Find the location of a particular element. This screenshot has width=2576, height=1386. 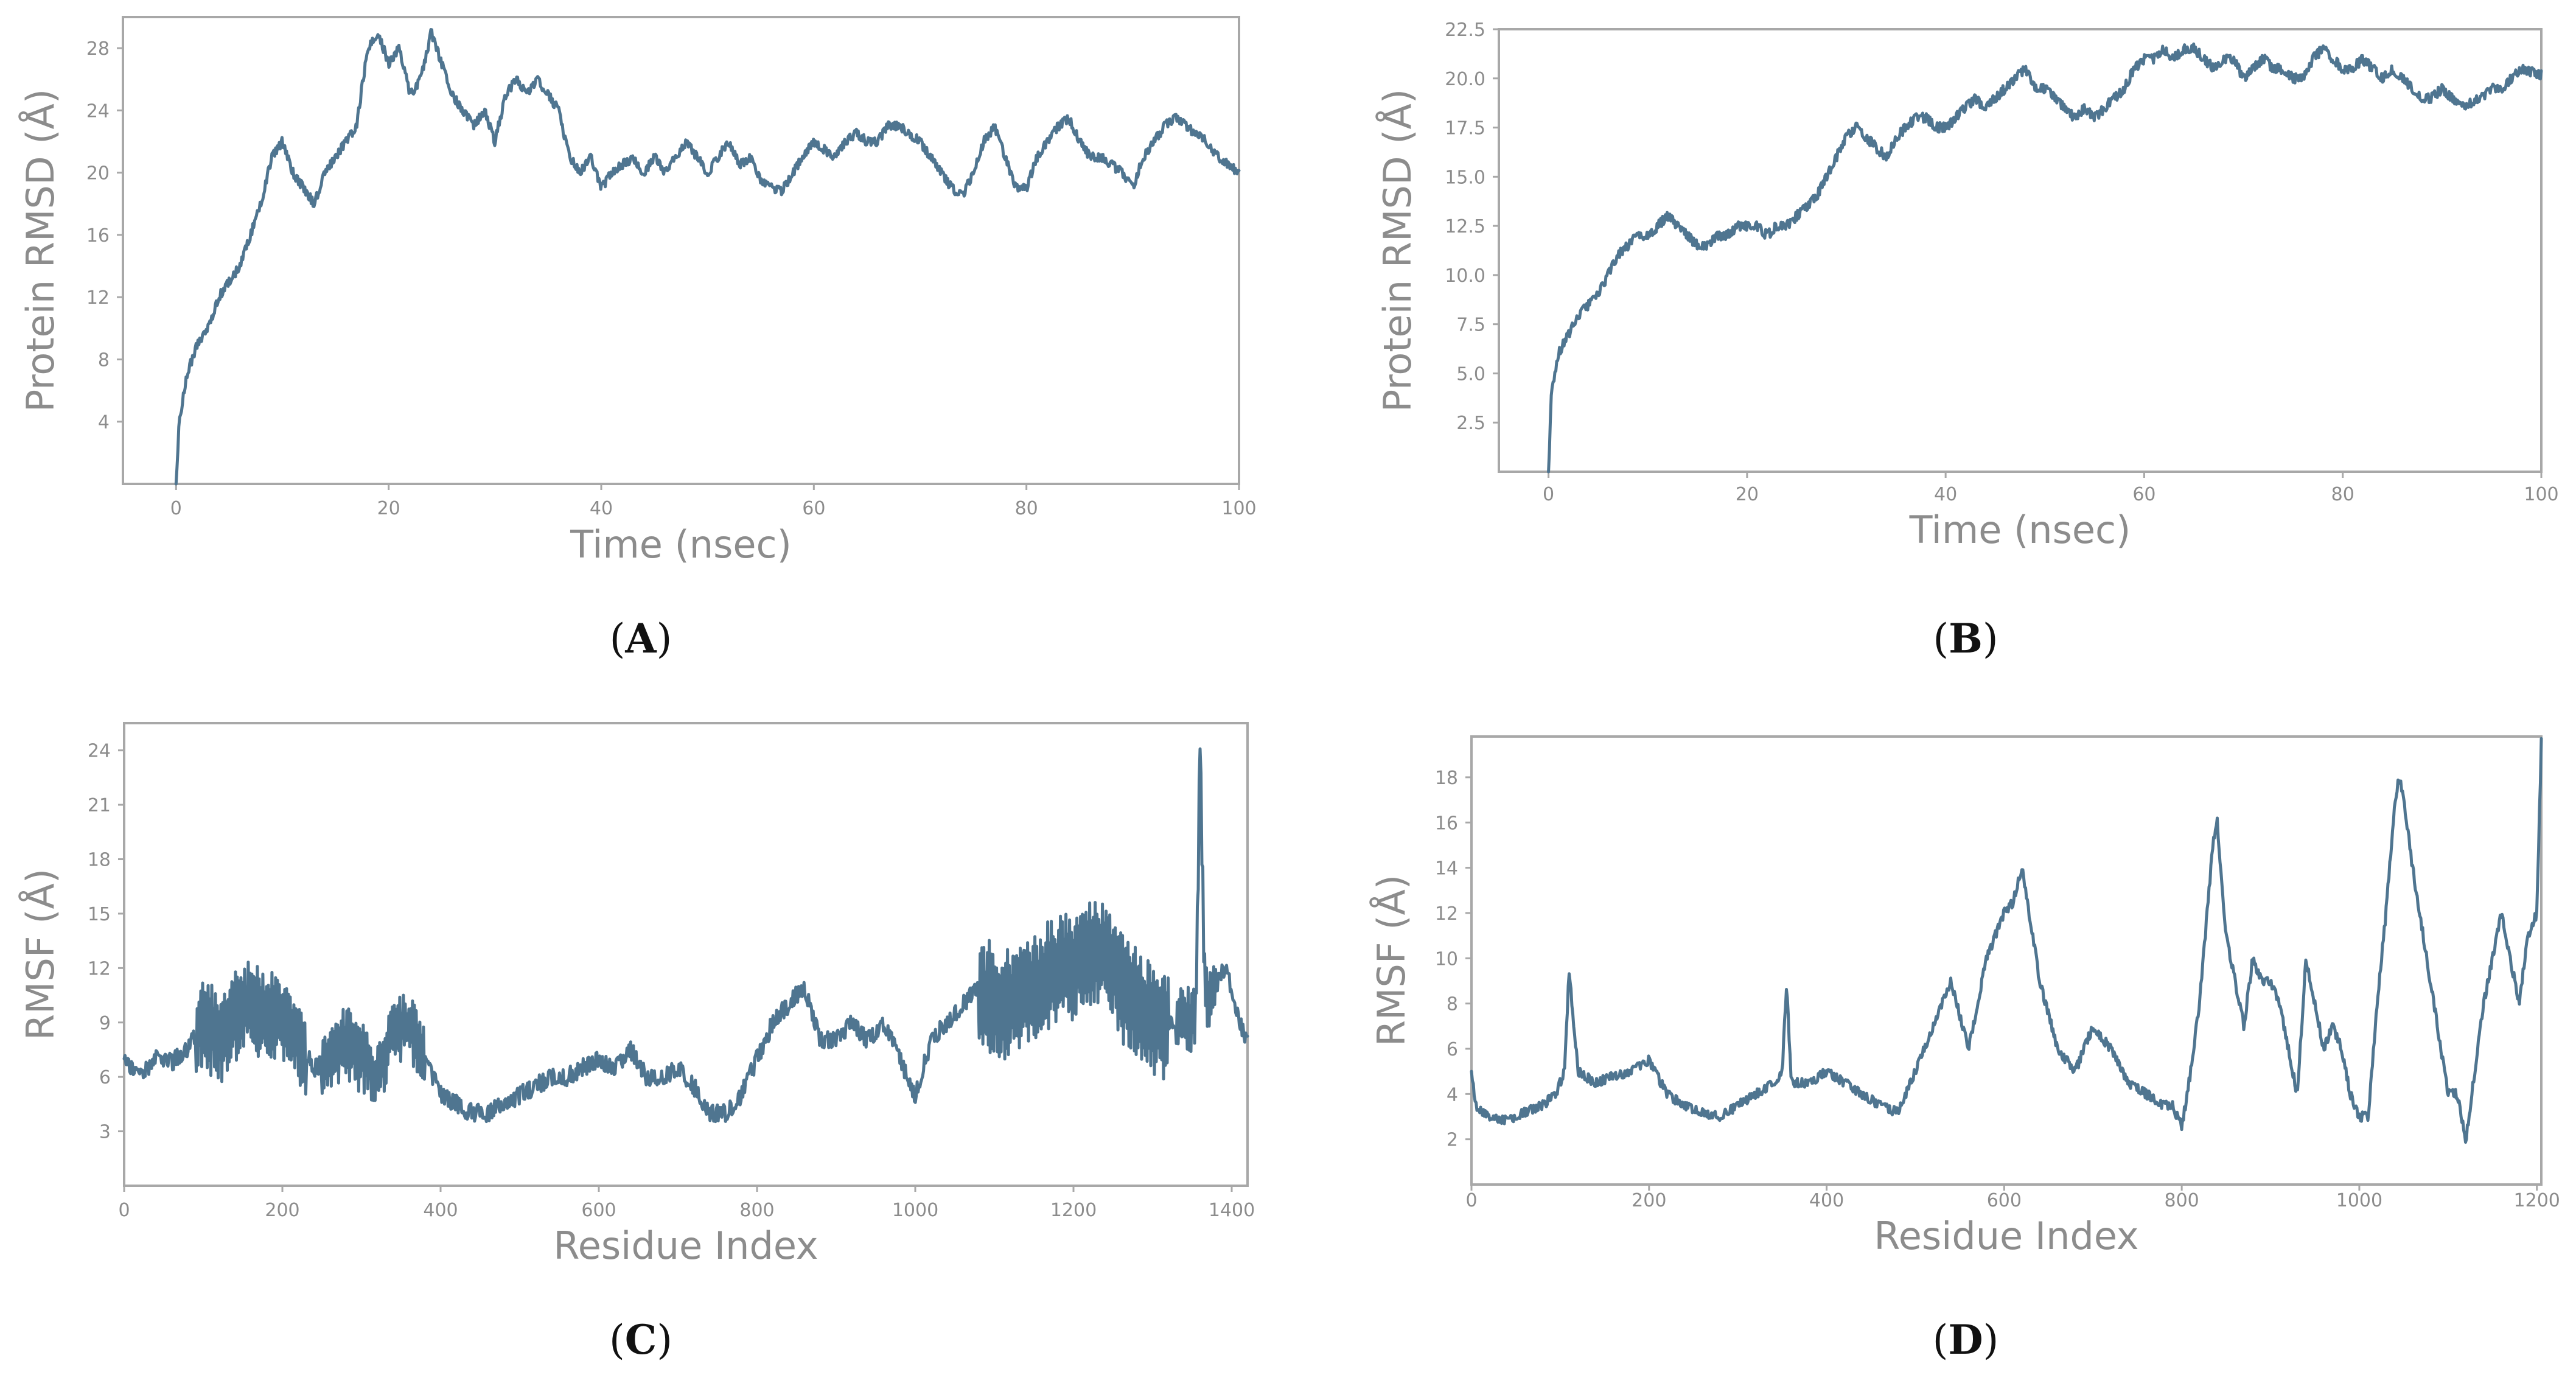

x-tick-label: 200 is located at coordinates (1649, 1200).